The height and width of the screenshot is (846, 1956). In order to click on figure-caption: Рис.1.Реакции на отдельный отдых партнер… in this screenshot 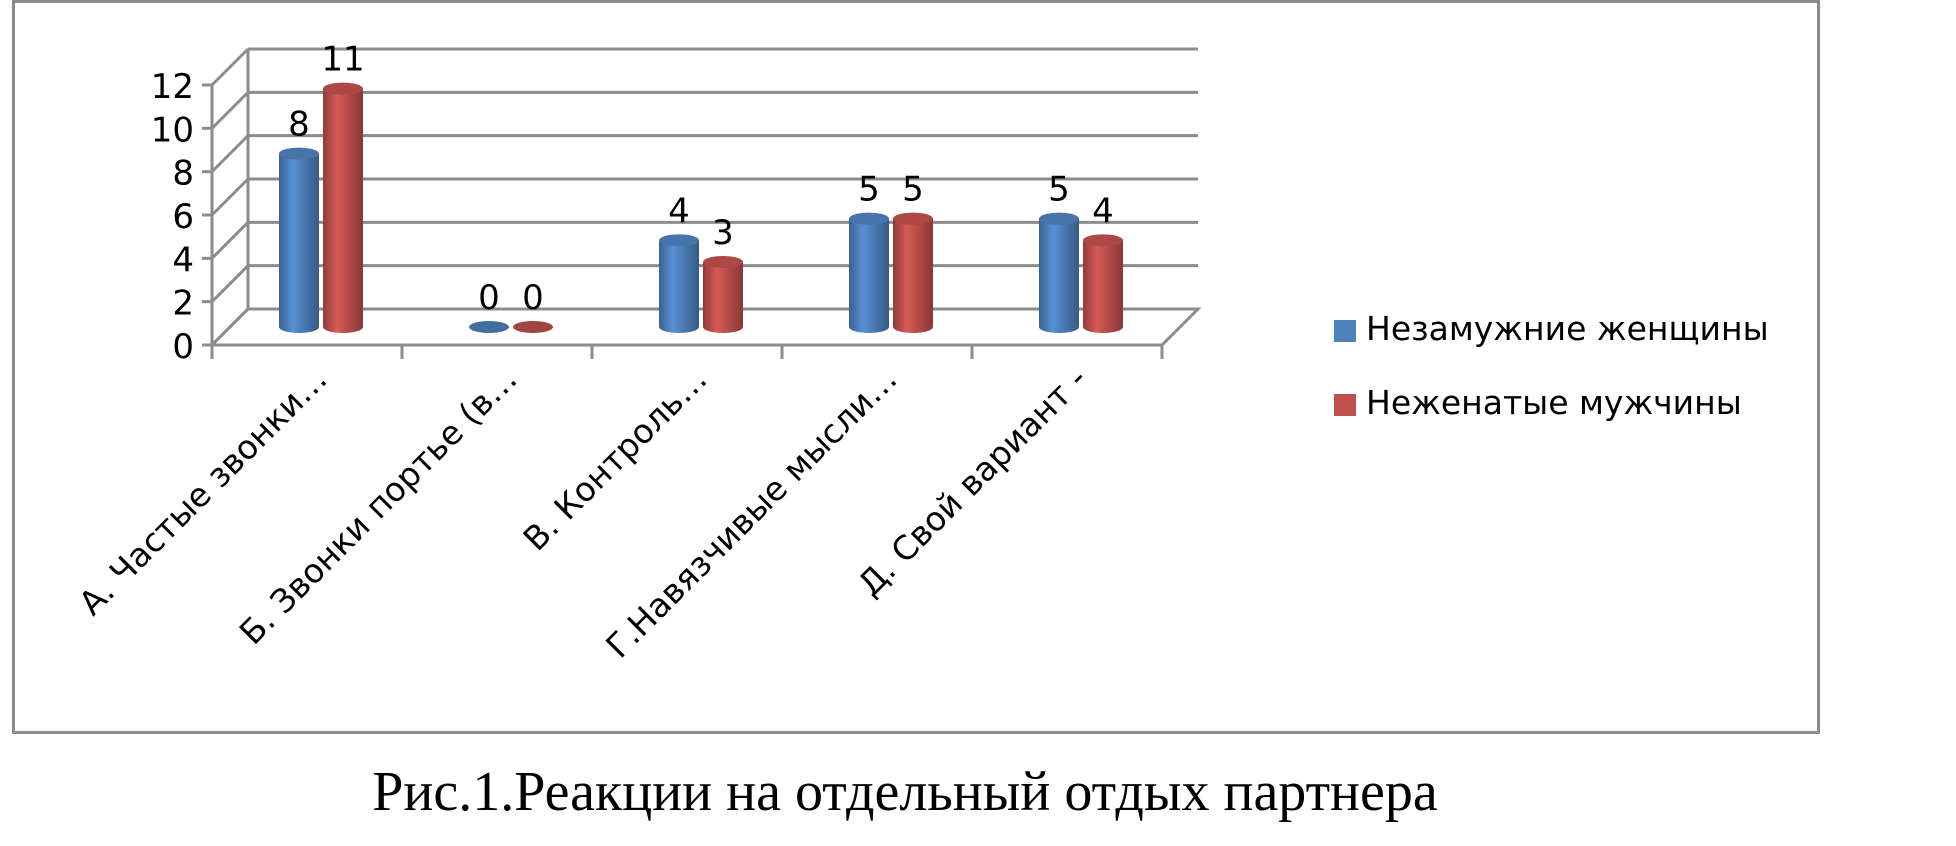, I will do `click(905, 792)`.